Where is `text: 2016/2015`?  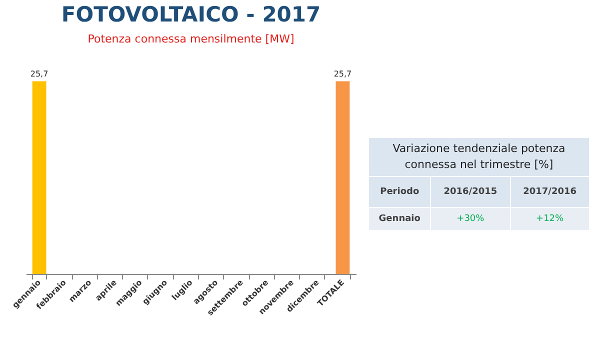 text: 2016/2015 is located at coordinates (470, 192).